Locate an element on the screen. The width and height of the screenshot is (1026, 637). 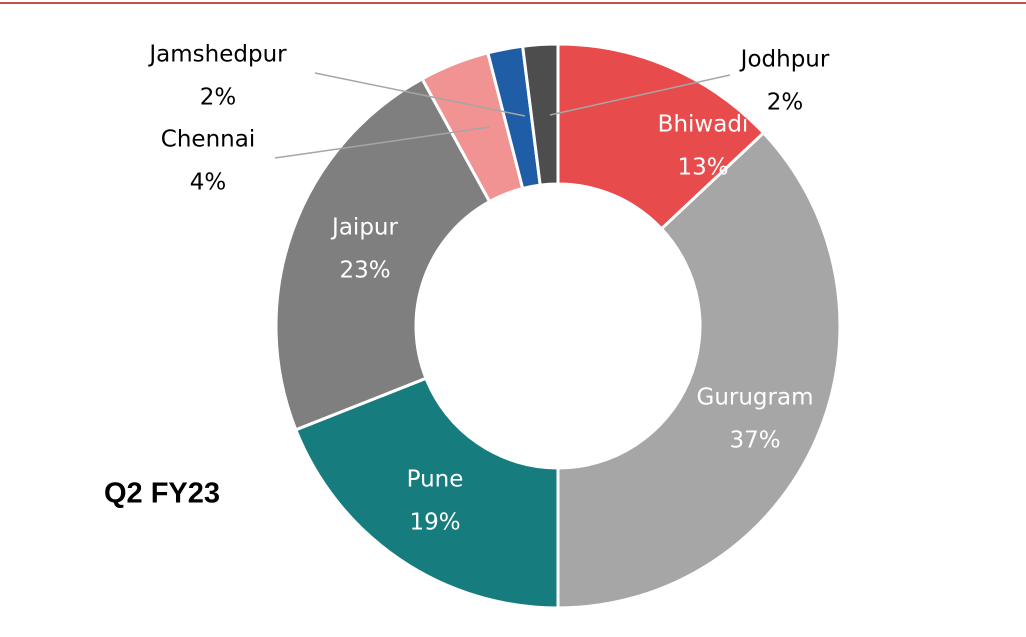
slice-value-label: 23% is located at coordinates (364, 271).